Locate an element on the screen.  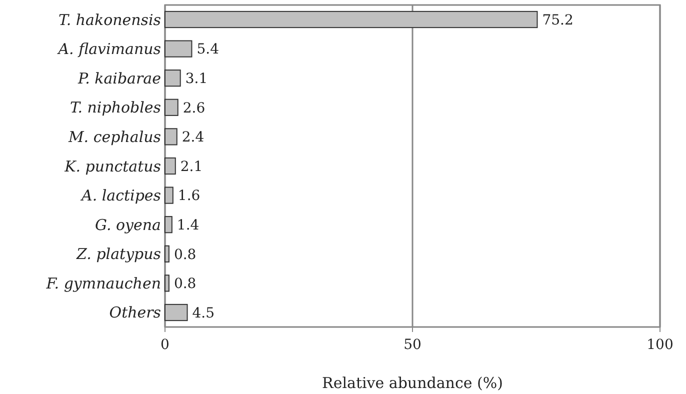
data-label: 2.6 is located at coordinates (194, 108).